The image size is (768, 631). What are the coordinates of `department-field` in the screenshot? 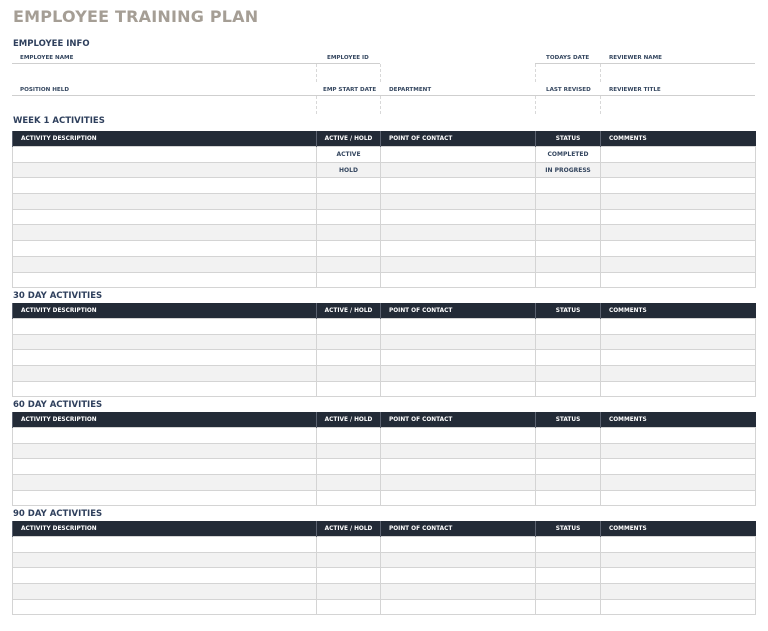 It's located at (458, 105).